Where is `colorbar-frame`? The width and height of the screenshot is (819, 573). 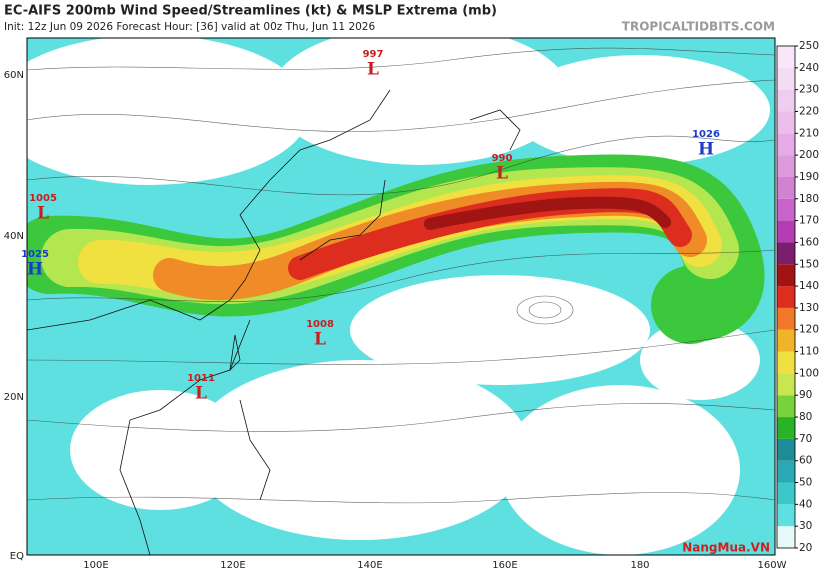 colorbar-frame is located at coordinates (786, 297).